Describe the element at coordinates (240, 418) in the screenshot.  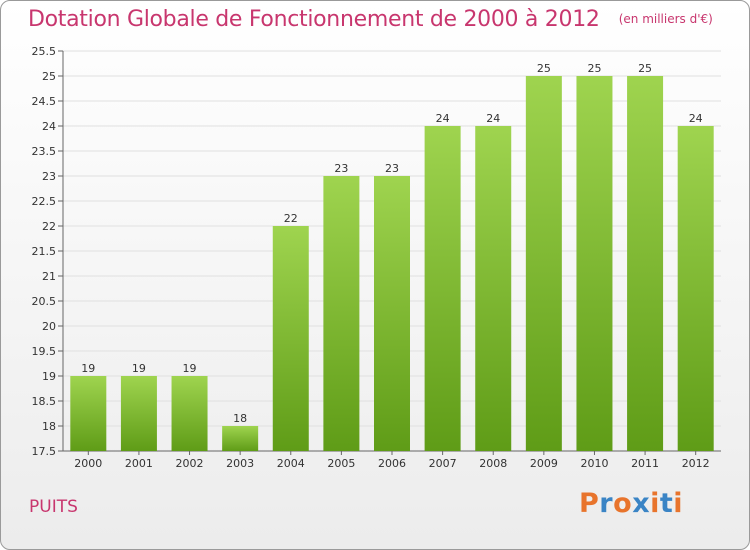
I see `data-label: 18` at that location.